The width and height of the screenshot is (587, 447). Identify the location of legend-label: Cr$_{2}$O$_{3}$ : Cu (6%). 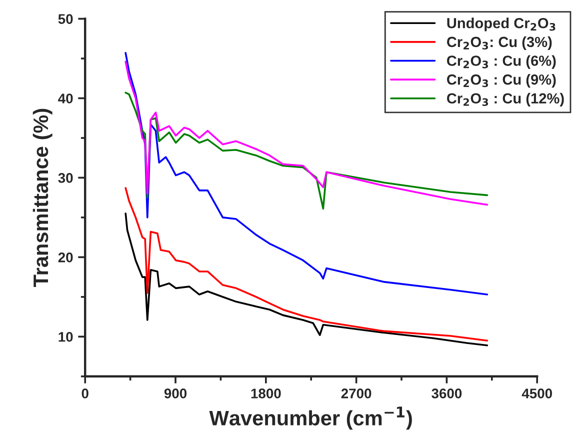
(501, 62).